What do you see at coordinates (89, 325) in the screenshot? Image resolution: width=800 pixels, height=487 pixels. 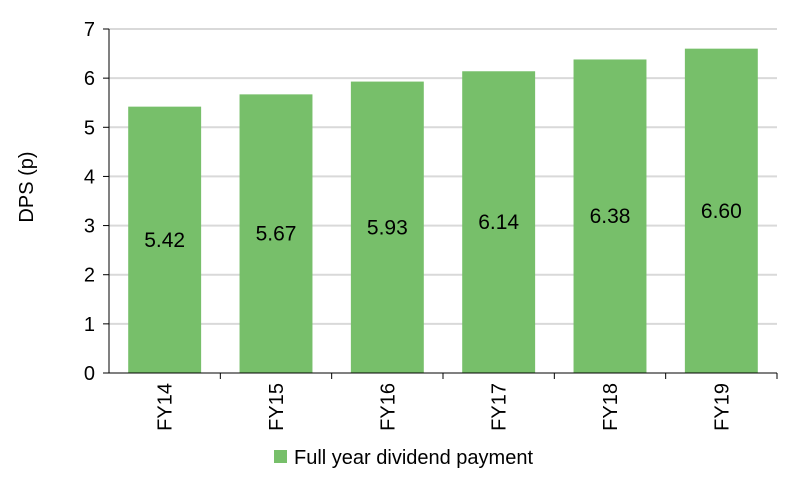 I see `y-tick-label: 1` at bounding box center [89, 325].